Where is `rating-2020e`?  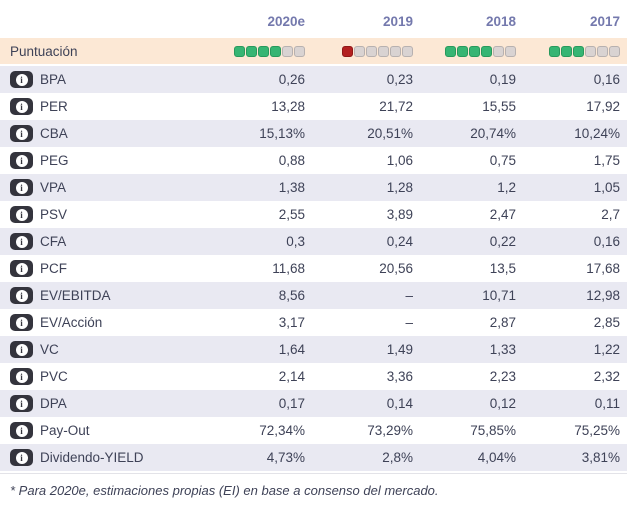
rating-2020e is located at coordinates (269, 52).